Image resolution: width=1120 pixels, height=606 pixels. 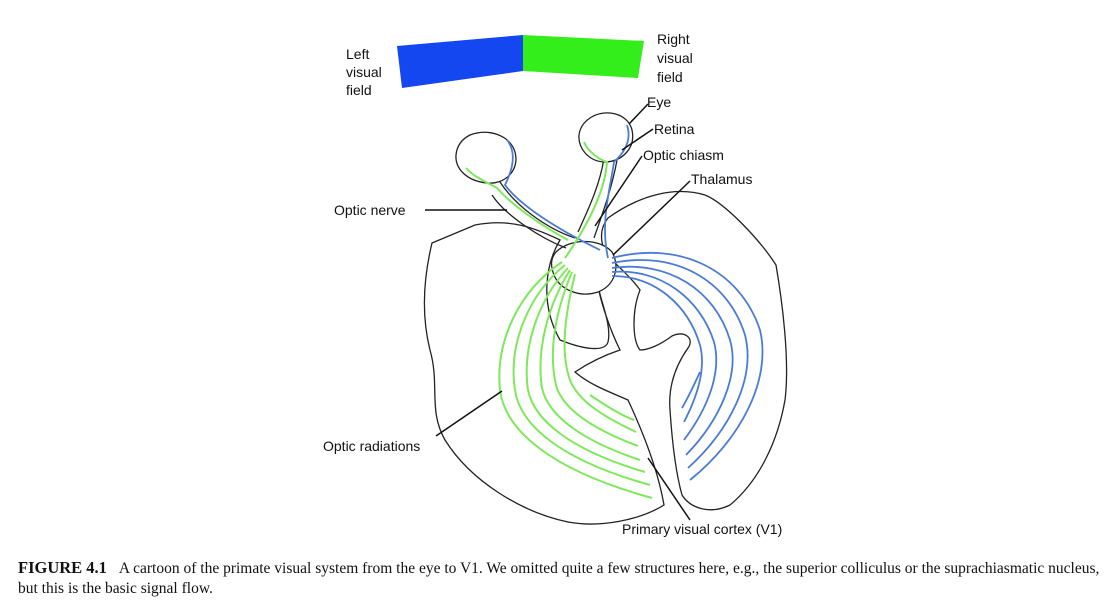 I want to click on left-optic-nerve-outline, so click(x=533, y=215).